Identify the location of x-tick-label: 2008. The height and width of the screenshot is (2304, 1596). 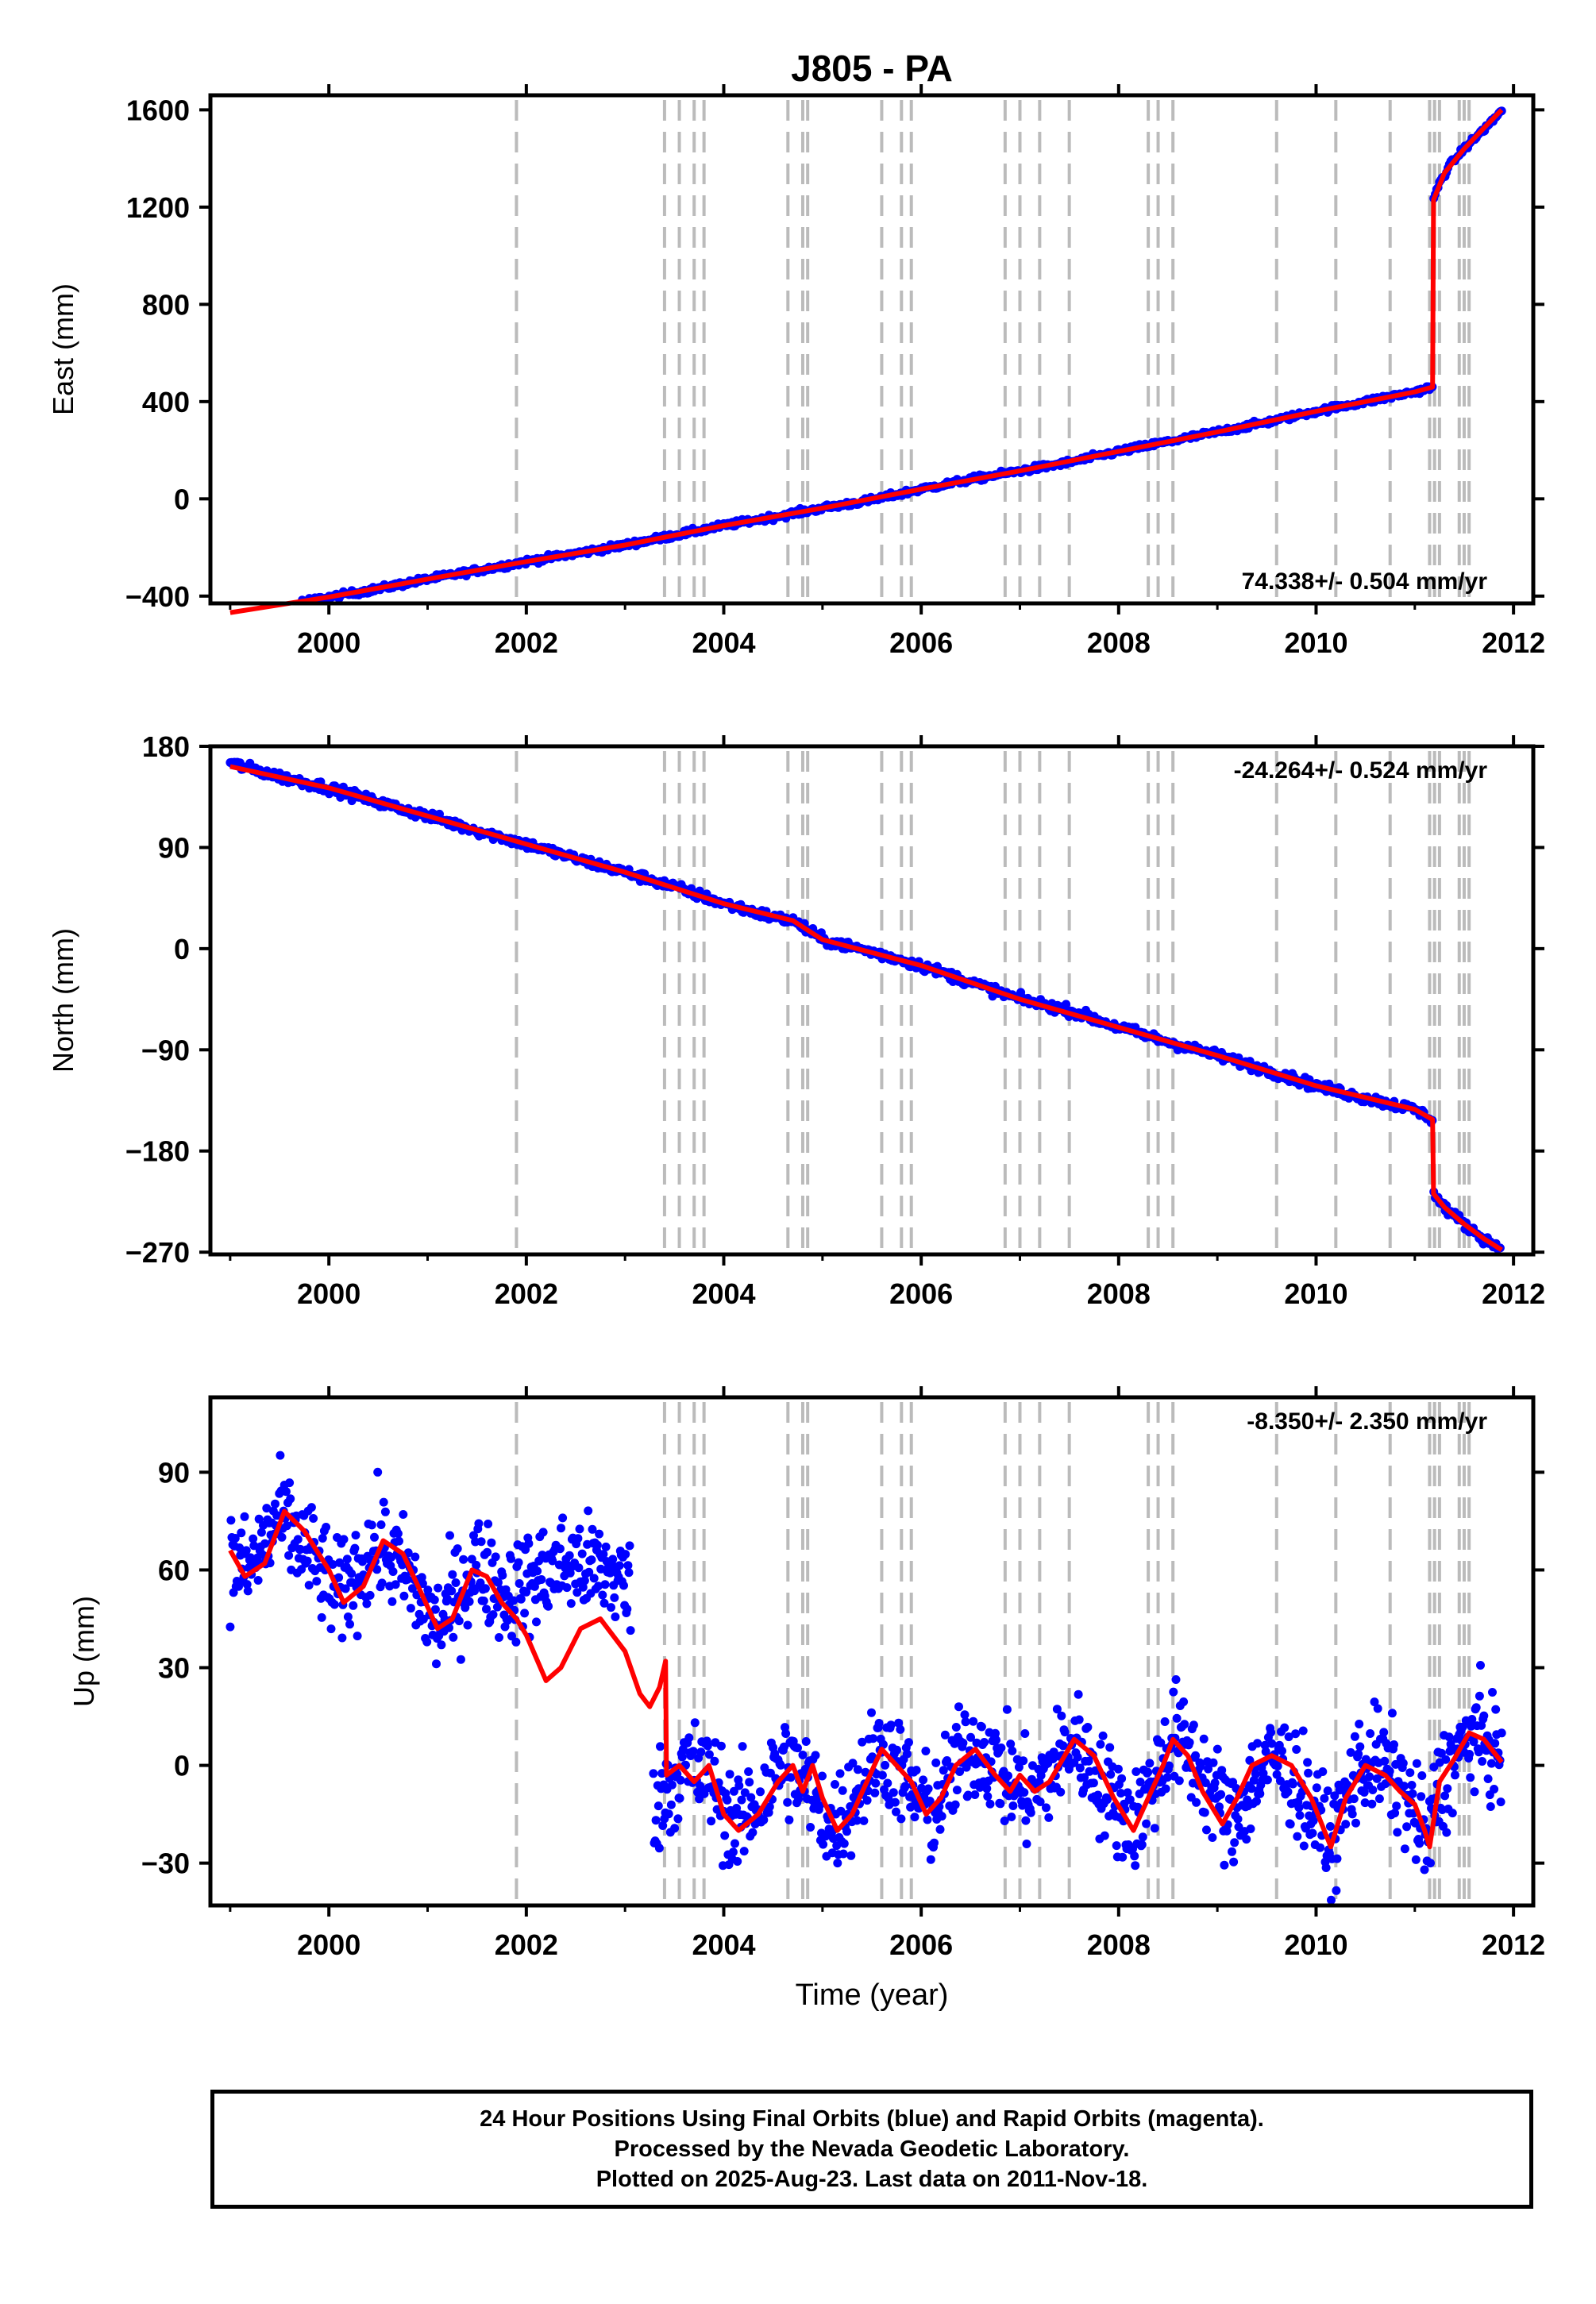
(1119, 642).